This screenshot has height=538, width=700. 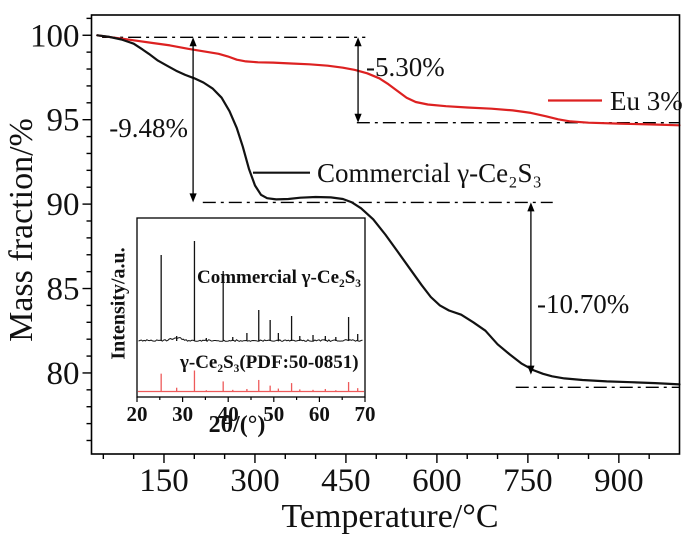 I want to click on annotation-mass-loss-1070: -10.70%, so click(x=583, y=304).